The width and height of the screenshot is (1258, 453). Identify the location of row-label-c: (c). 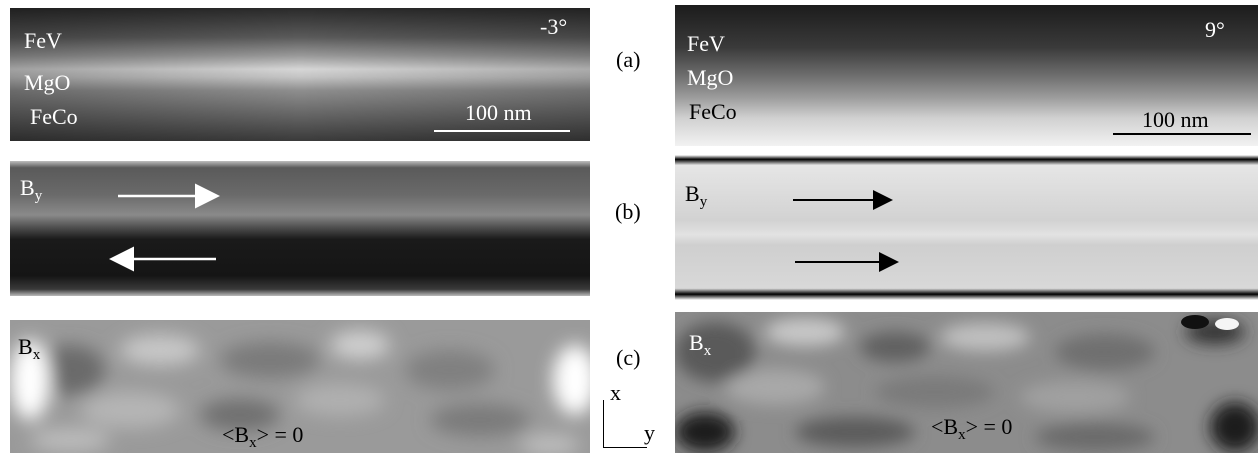
(628, 357).